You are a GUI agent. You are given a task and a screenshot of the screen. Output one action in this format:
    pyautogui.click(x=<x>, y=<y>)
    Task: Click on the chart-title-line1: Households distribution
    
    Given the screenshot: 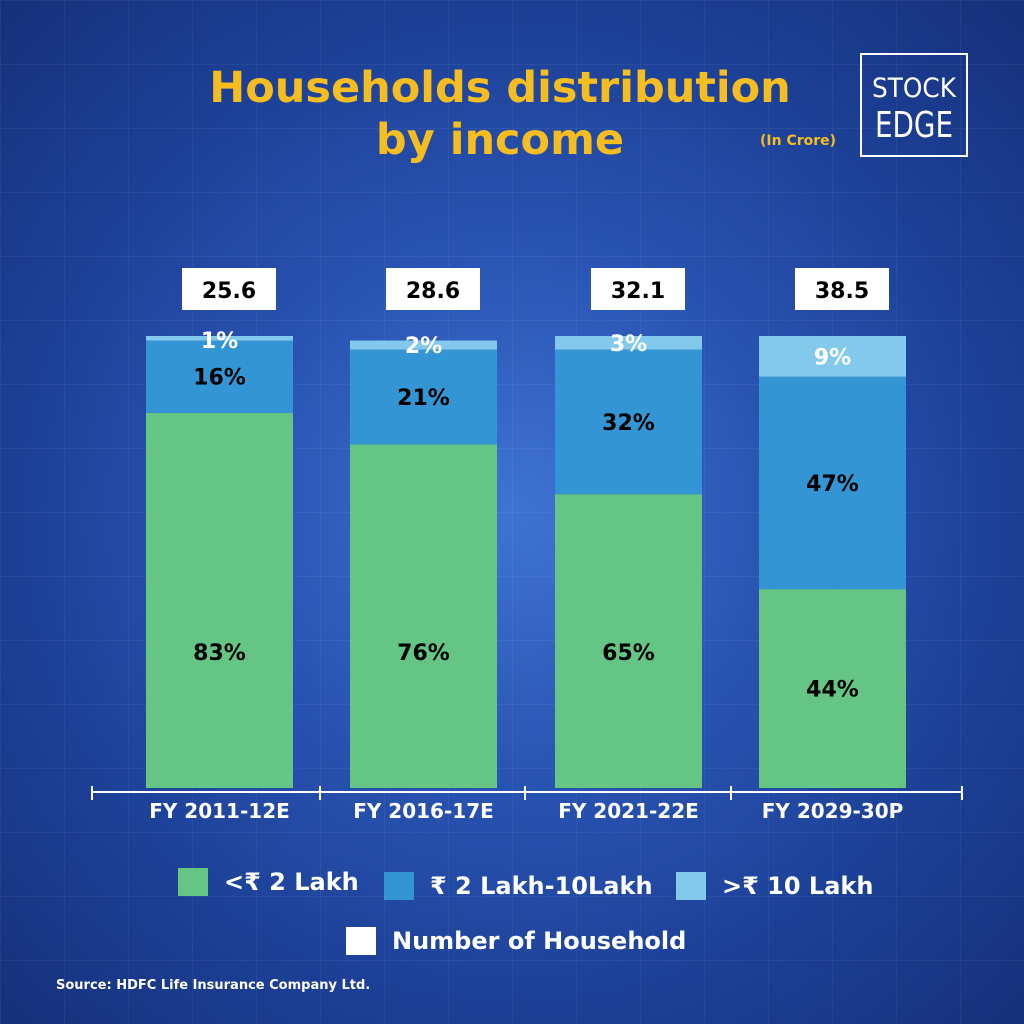 What is the action you would take?
    pyautogui.click(x=500, y=88)
    